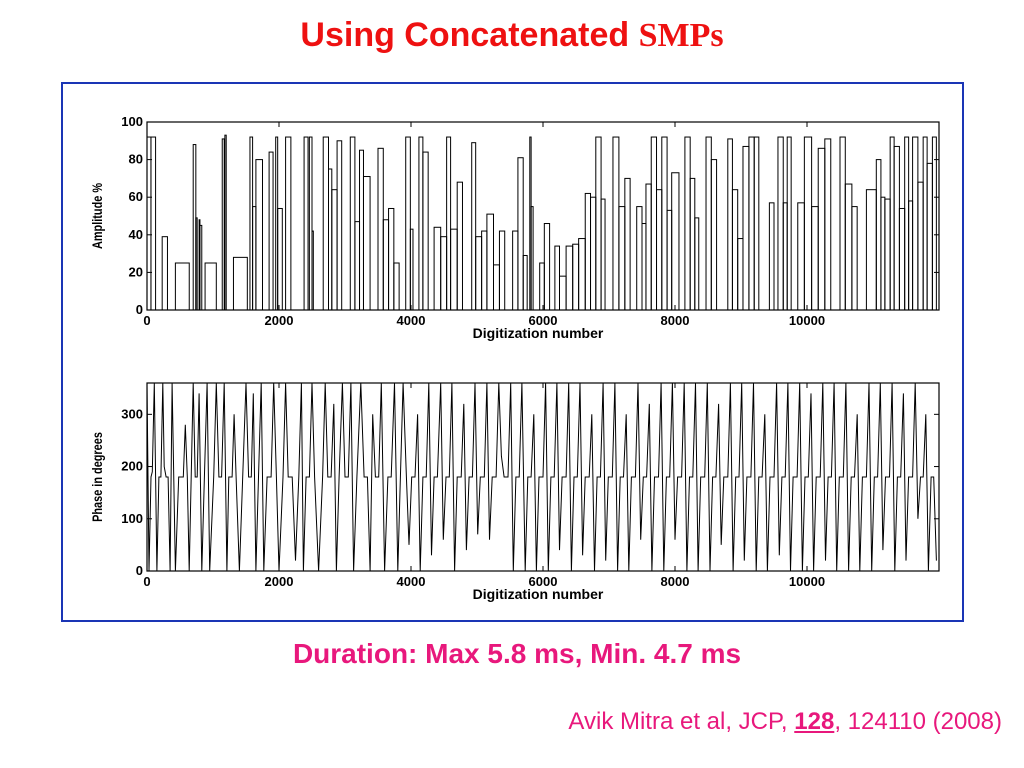  Describe the element at coordinates (98, 477) in the screenshot. I see `chart-2-y-axis-label: Phase in degrees` at that location.